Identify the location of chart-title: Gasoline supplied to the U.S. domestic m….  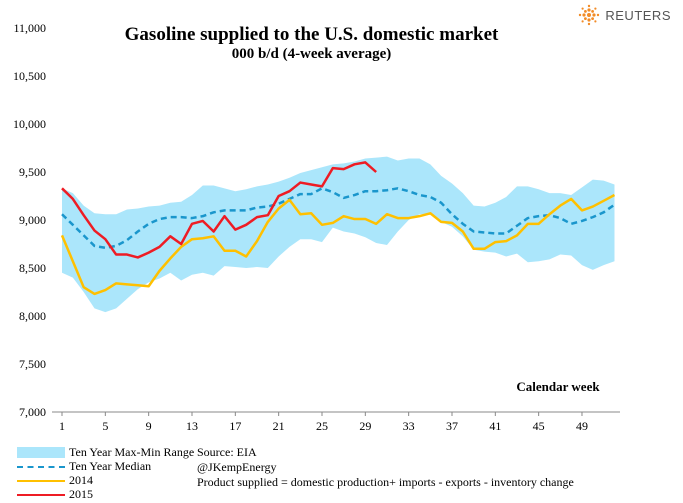
(311, 34).